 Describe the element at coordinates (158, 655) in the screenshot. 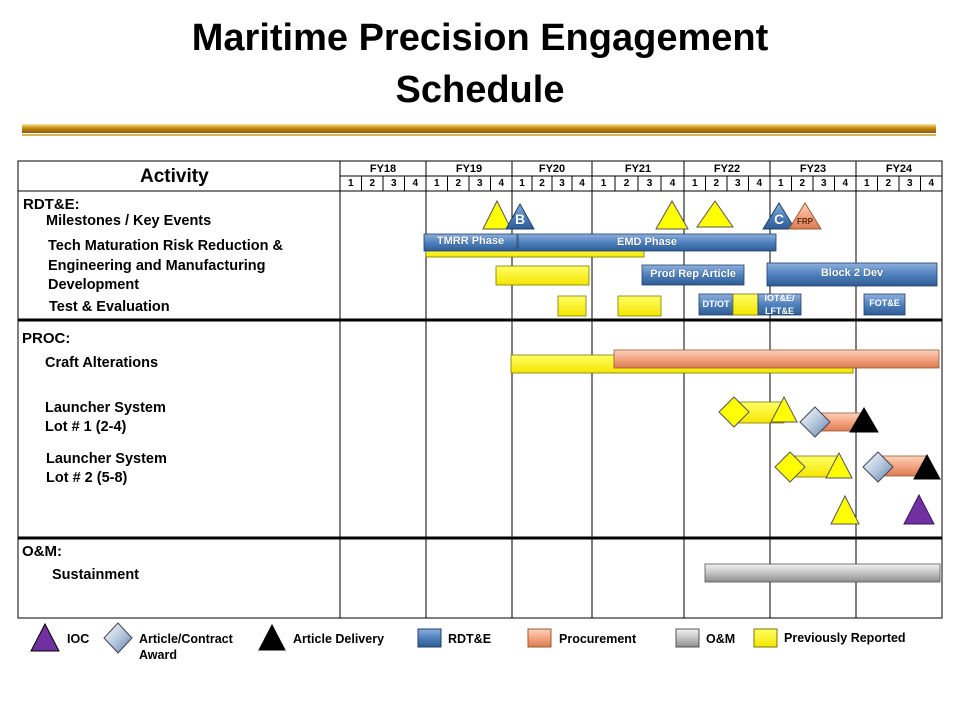

I see `legend-award-label-line2: Award` at that location.